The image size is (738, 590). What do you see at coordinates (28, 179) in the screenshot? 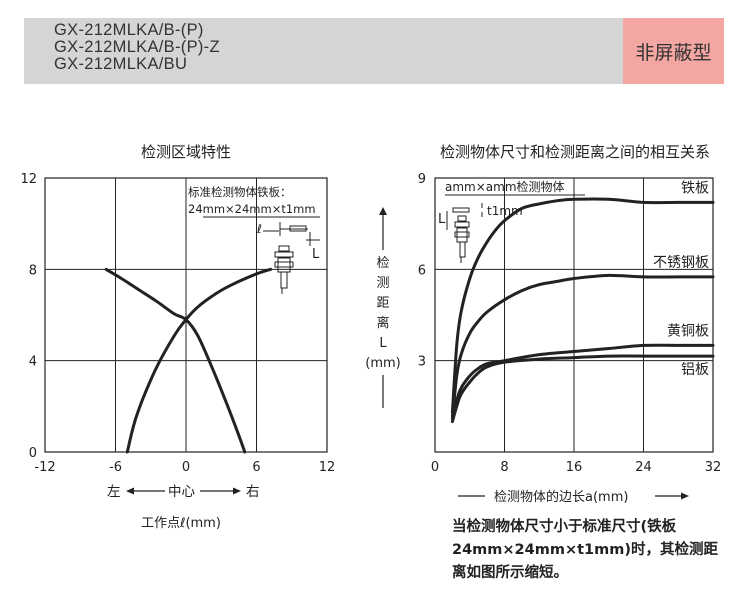
I see `y-tick-label: 12` at bounding box center [28, 179].